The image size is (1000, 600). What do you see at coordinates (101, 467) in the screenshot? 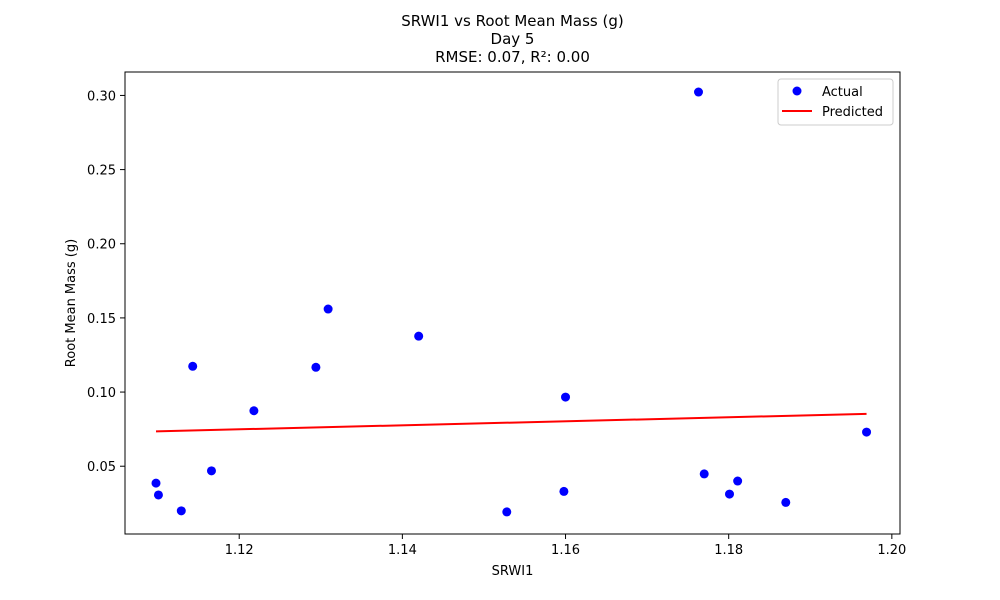
I see `y-tick-label: 0.05` at bounding box center [101, 467].